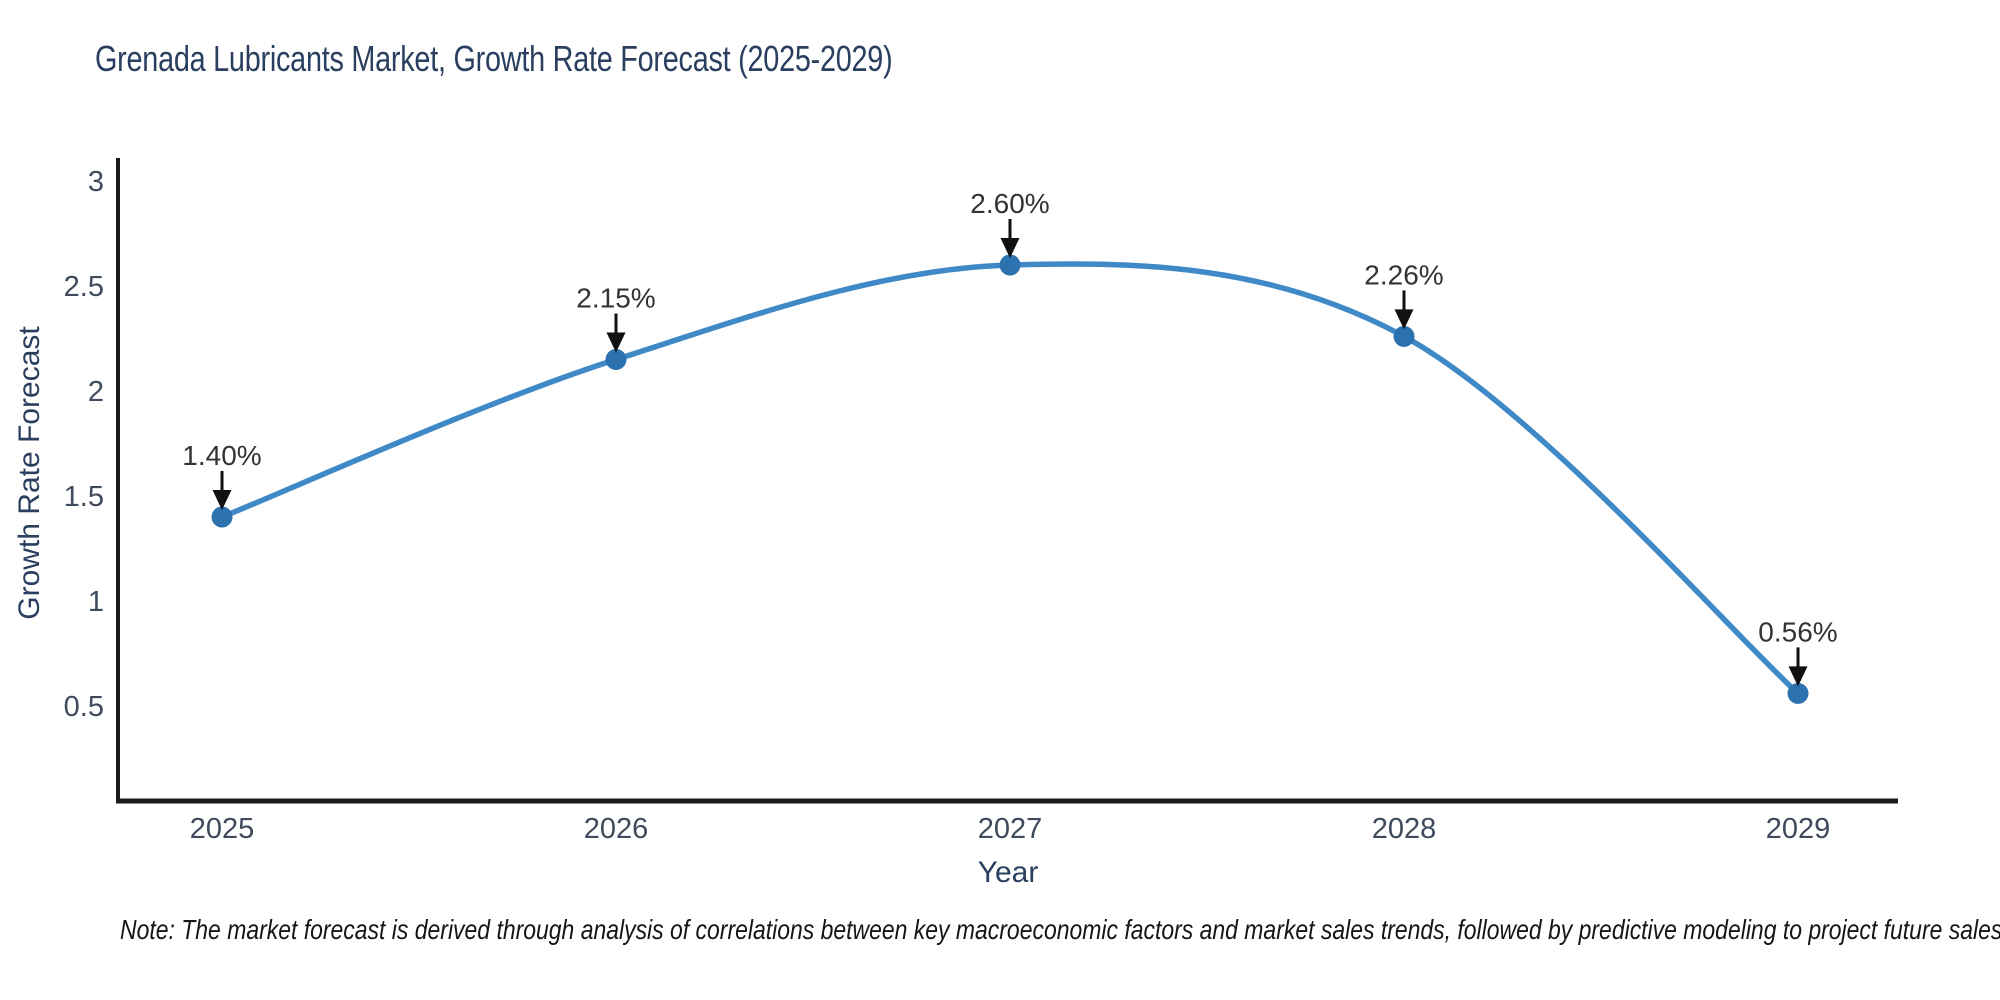 This screenshot has width=2000, height=1000. Describe the element at coordinates (84, 707) in the screenshot. I see `y-tick-label: 0.5` at that location.